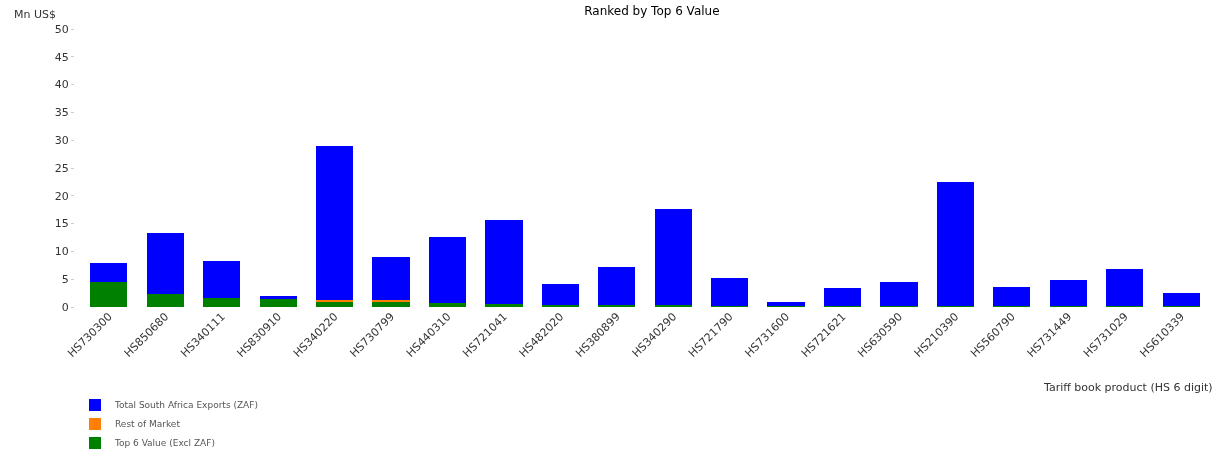 Image resolution: width=1230 pixels, height=469 pixels. I want to click on y-tick-label: 30, so click(61, 141).